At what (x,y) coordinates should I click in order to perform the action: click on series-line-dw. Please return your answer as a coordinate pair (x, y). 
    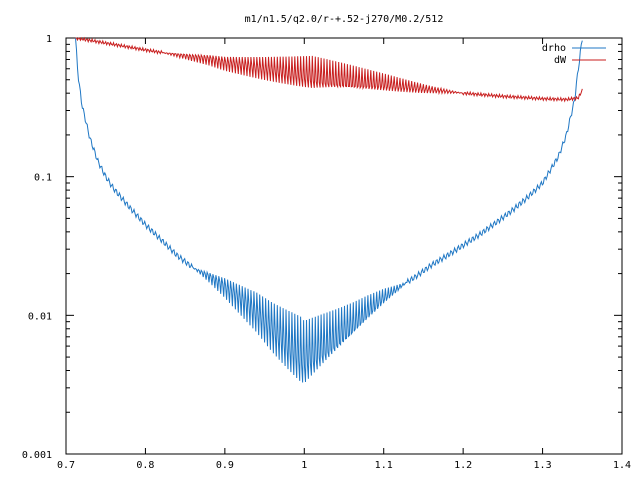
    Looking at the image, I should click on (329, 69).